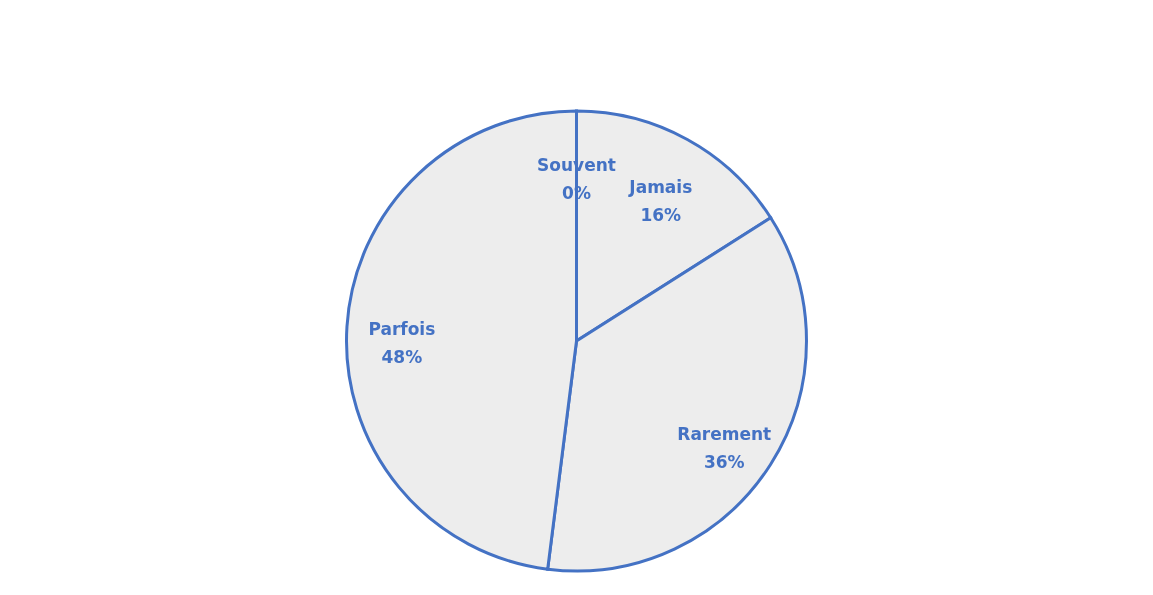 The width and height of the screenshot is (1153, 595). I want to click on slice-label: Parfois, so click(402, 329).